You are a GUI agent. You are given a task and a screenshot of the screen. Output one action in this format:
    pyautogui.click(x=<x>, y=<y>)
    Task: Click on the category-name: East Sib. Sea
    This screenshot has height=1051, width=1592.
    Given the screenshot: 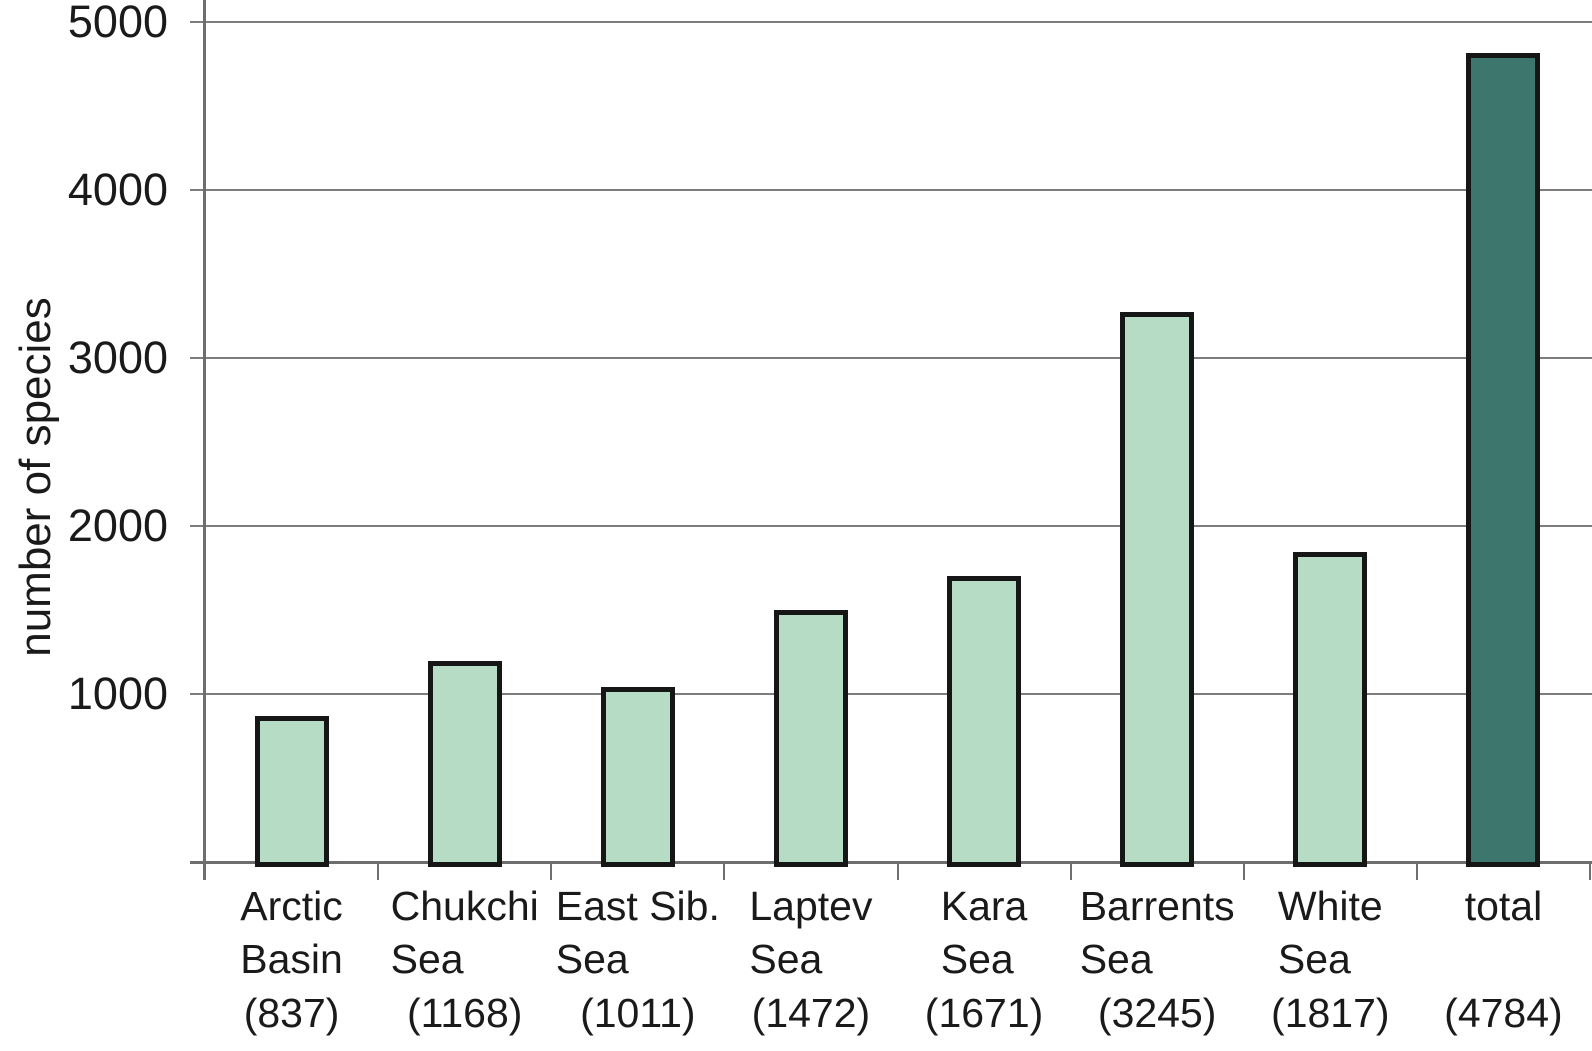 What is the action you would take?
    pyautogui.click(x=637, y=932)
    